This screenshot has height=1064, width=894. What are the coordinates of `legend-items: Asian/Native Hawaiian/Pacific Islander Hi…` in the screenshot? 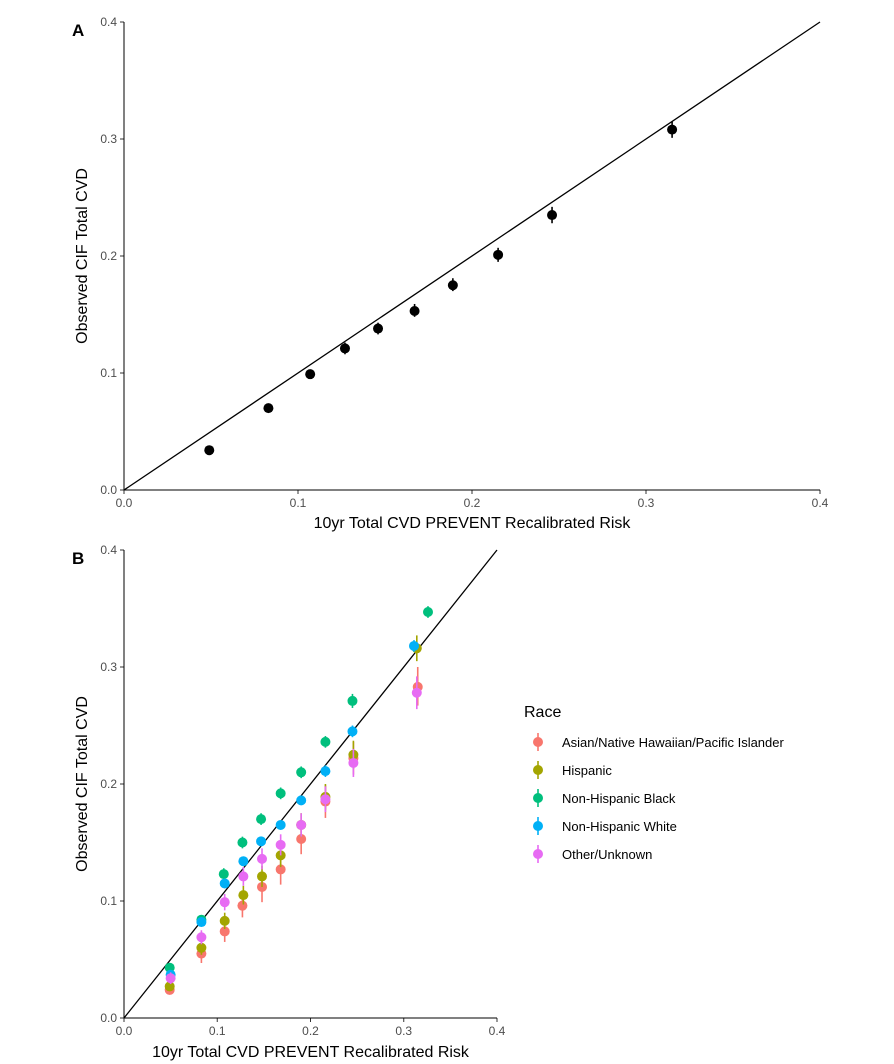 It's located at (658, 798).